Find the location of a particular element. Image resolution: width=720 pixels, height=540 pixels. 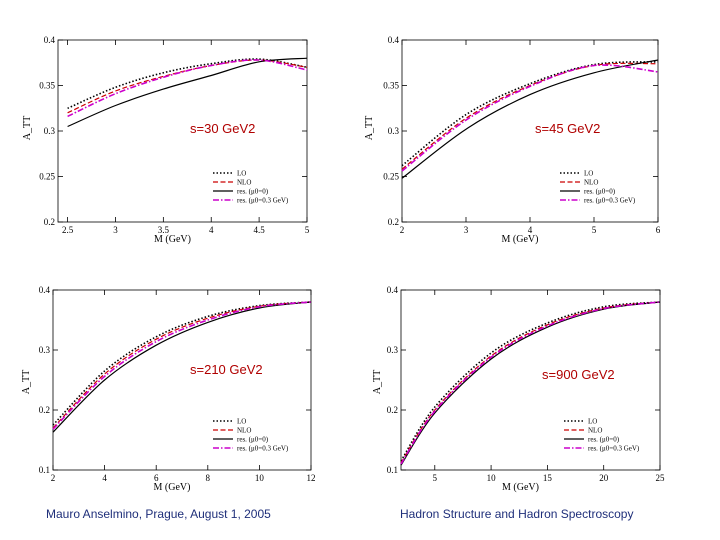

x-tick-label: 15 is located at coordinates (548, 478).